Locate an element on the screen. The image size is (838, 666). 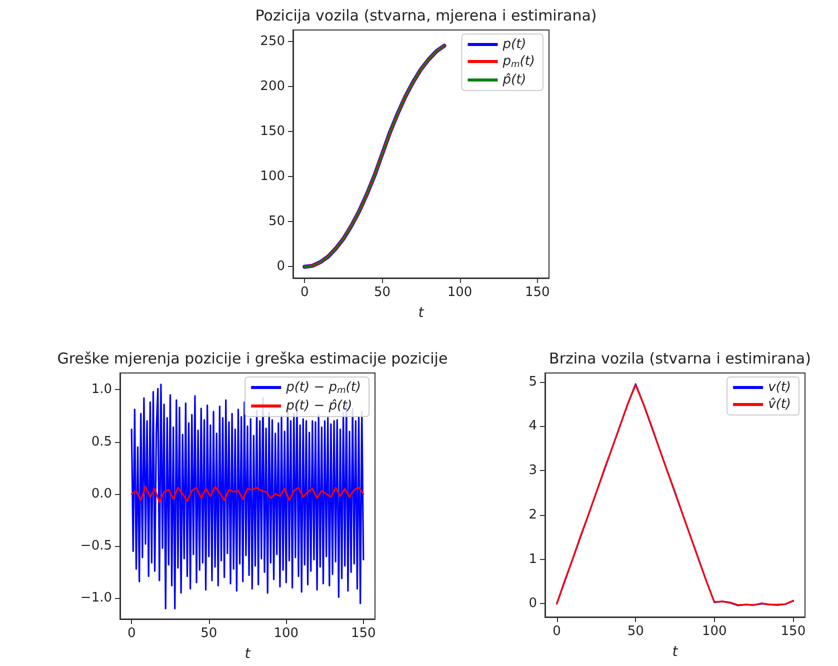
y-tick-label: 200 is located at coordinates (272, 86).